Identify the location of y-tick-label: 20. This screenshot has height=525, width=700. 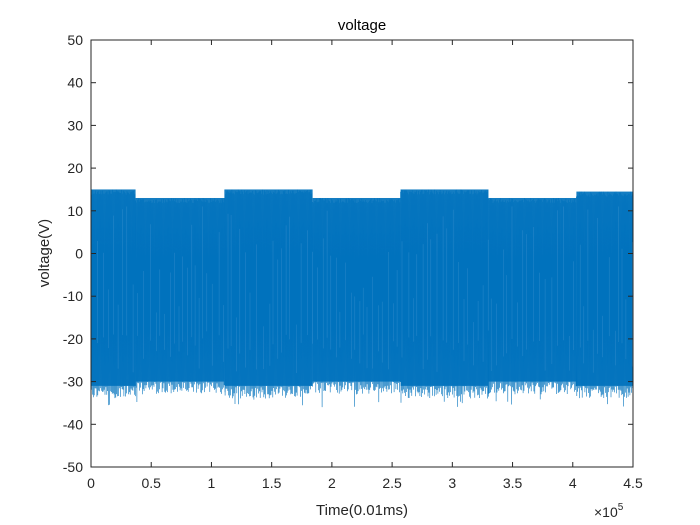
(75, 168).